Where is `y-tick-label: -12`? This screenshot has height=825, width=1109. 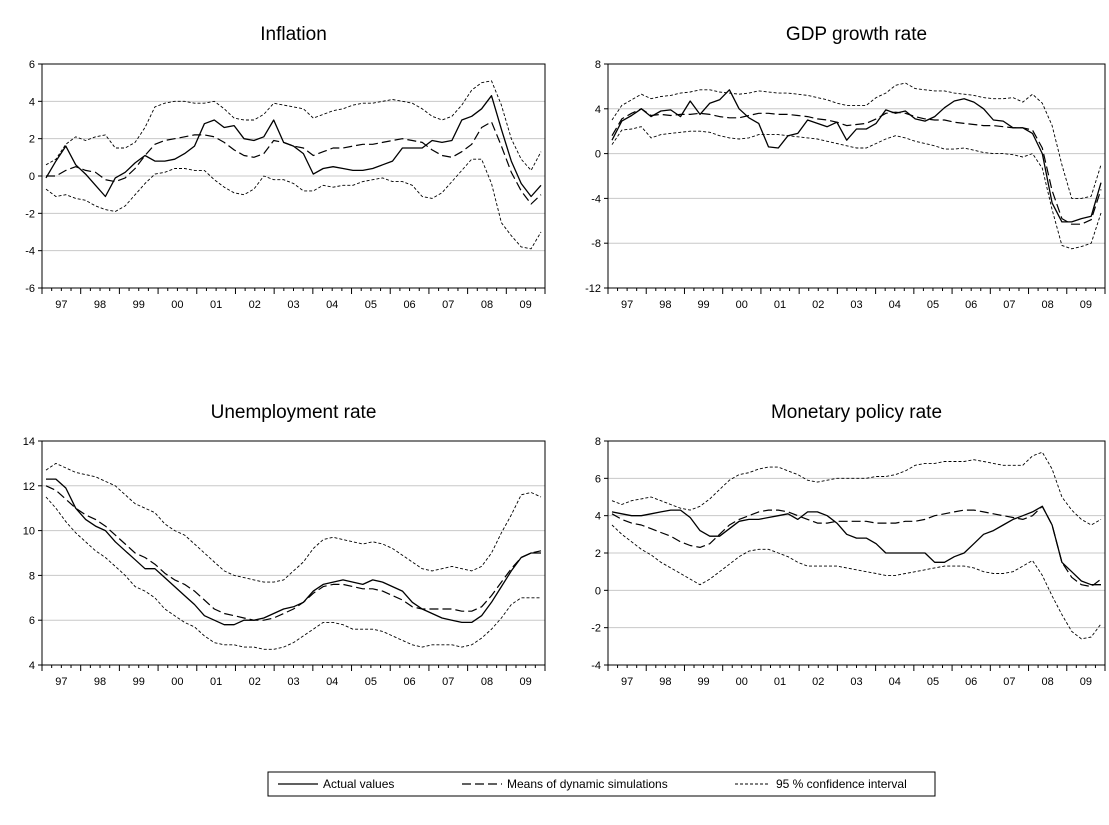
y-tick-label: -12 is located at coordinates (593, 289).